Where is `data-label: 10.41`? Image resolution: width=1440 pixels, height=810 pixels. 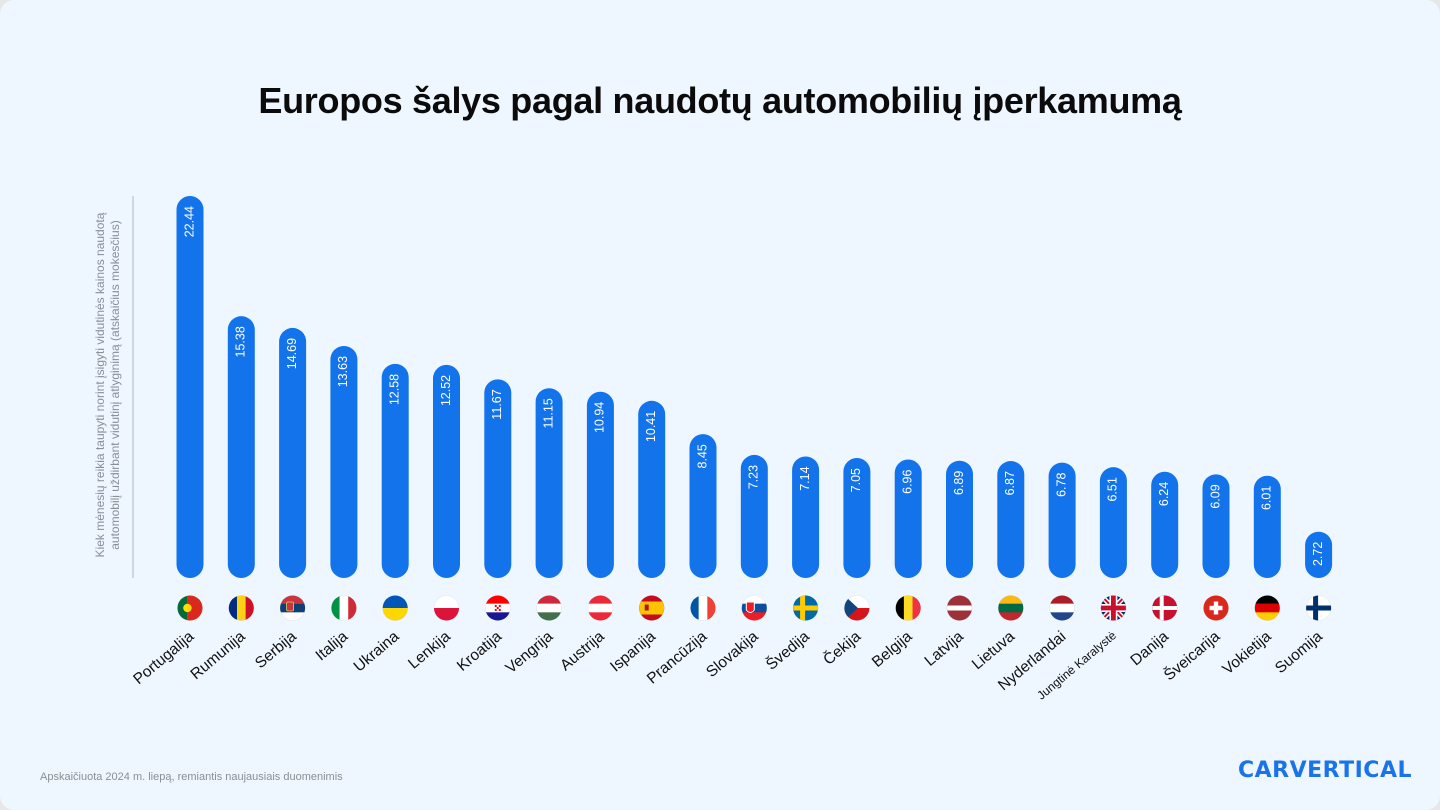 data-label: 10.41 is located at coordinates (651, 426).